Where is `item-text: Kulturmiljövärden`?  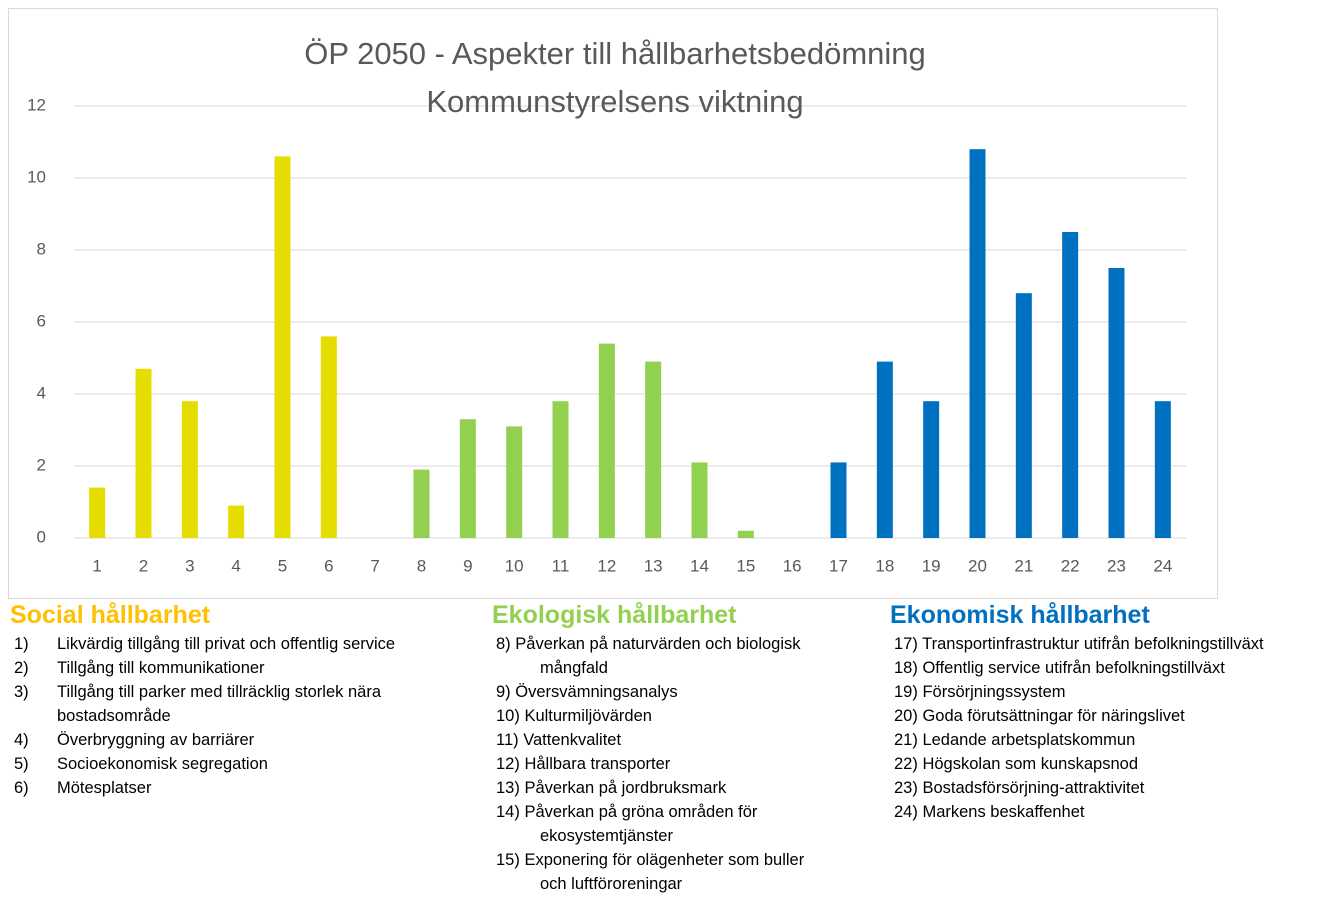 item-text: Kulturmiljövärden is located at coordinates (588, 716).